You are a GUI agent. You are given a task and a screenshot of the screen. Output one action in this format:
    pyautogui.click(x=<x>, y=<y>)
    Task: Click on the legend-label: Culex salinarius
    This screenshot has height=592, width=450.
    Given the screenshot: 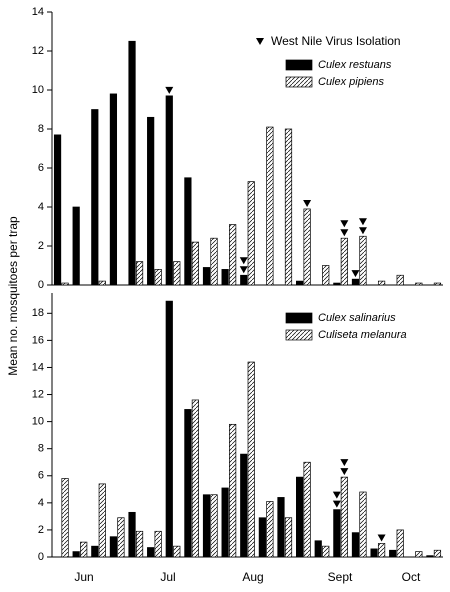 What is the action you would take?
    pyautogui.click(x=357, y=318)
    